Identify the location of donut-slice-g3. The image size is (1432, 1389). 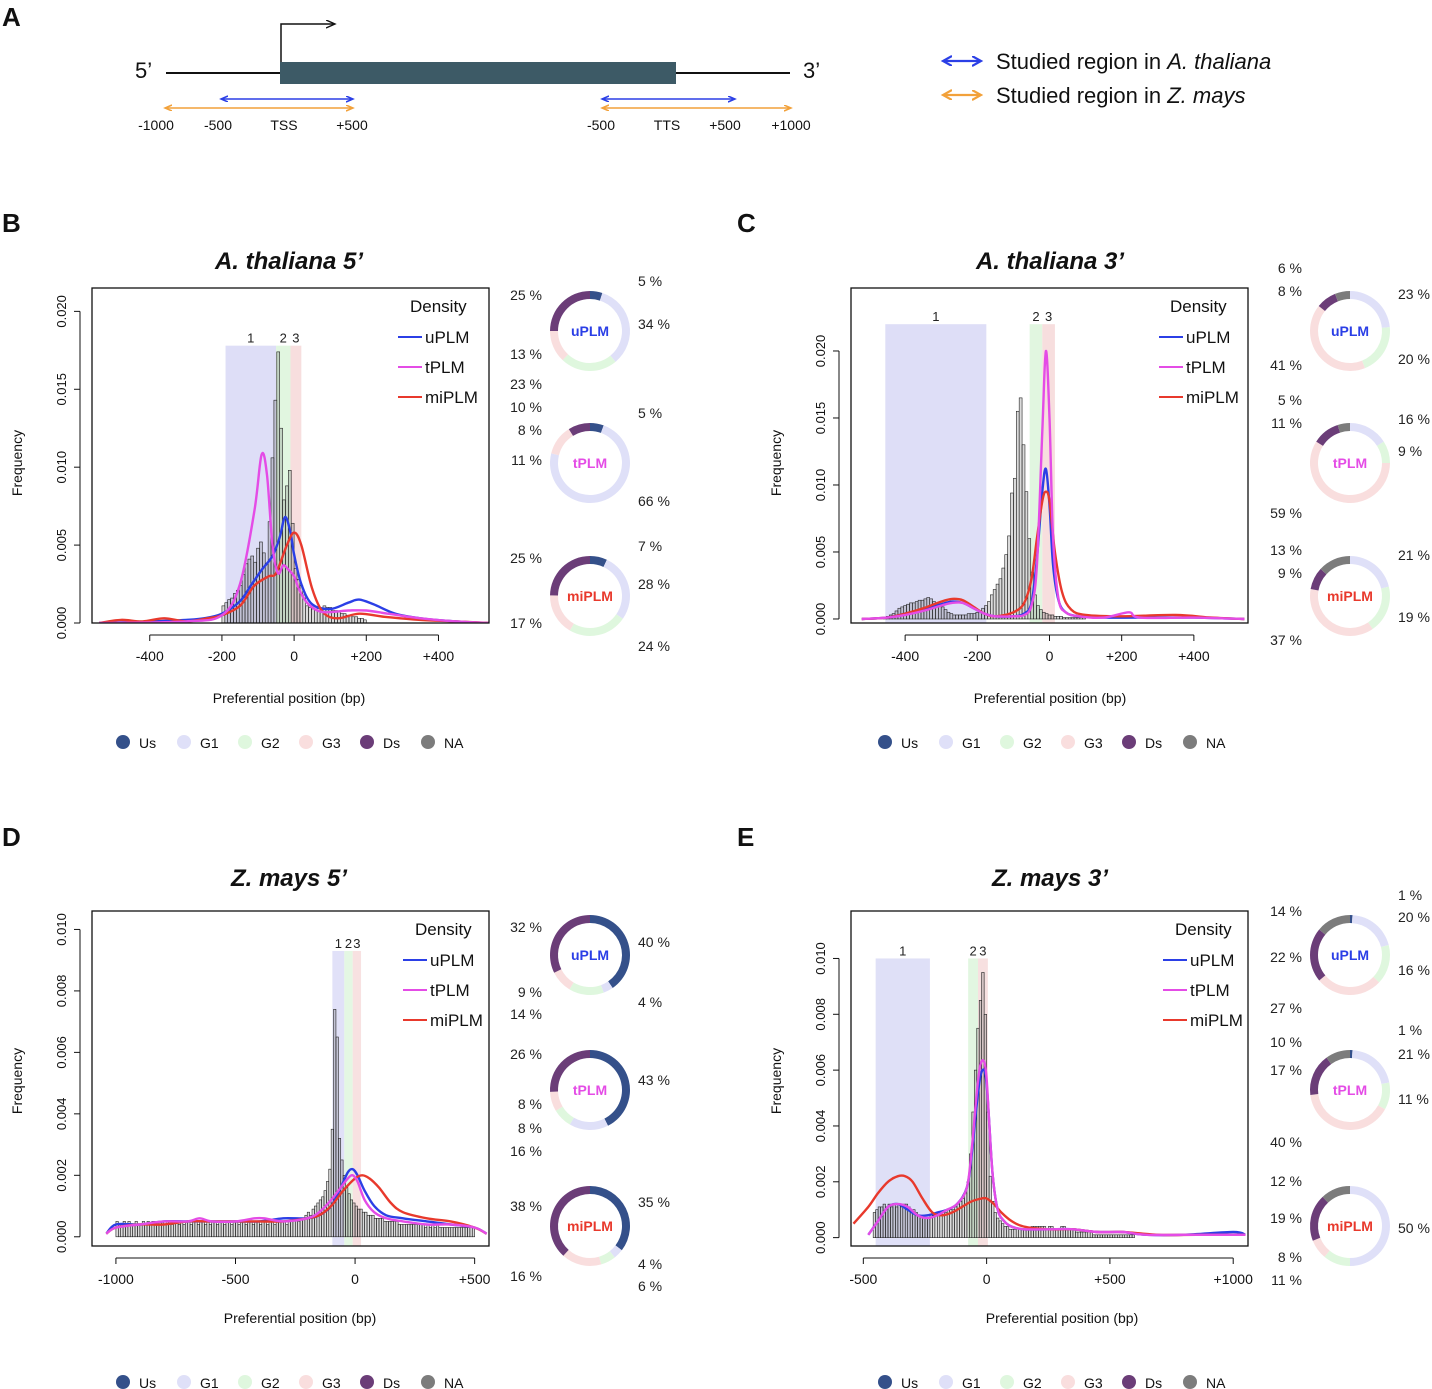
(1321, 1247).